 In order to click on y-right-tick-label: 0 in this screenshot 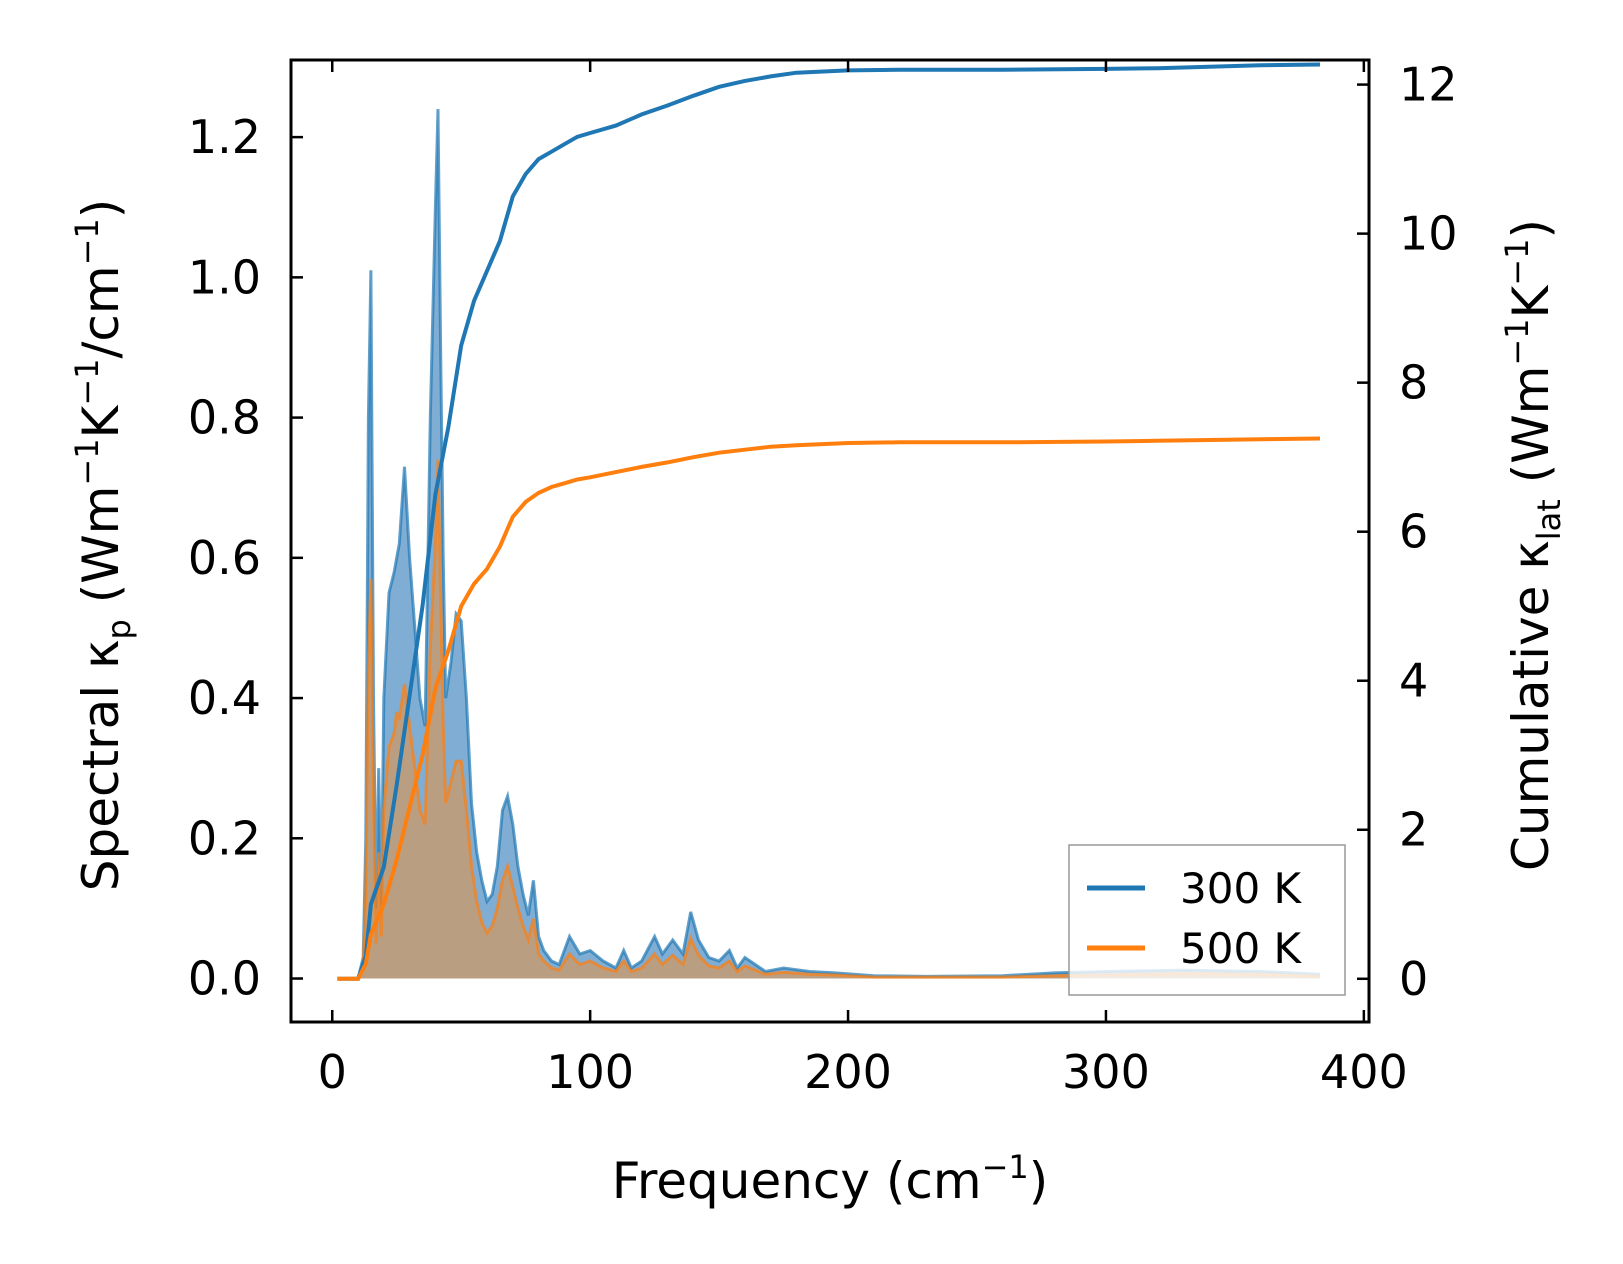, I will do `click(1413, 979)`.